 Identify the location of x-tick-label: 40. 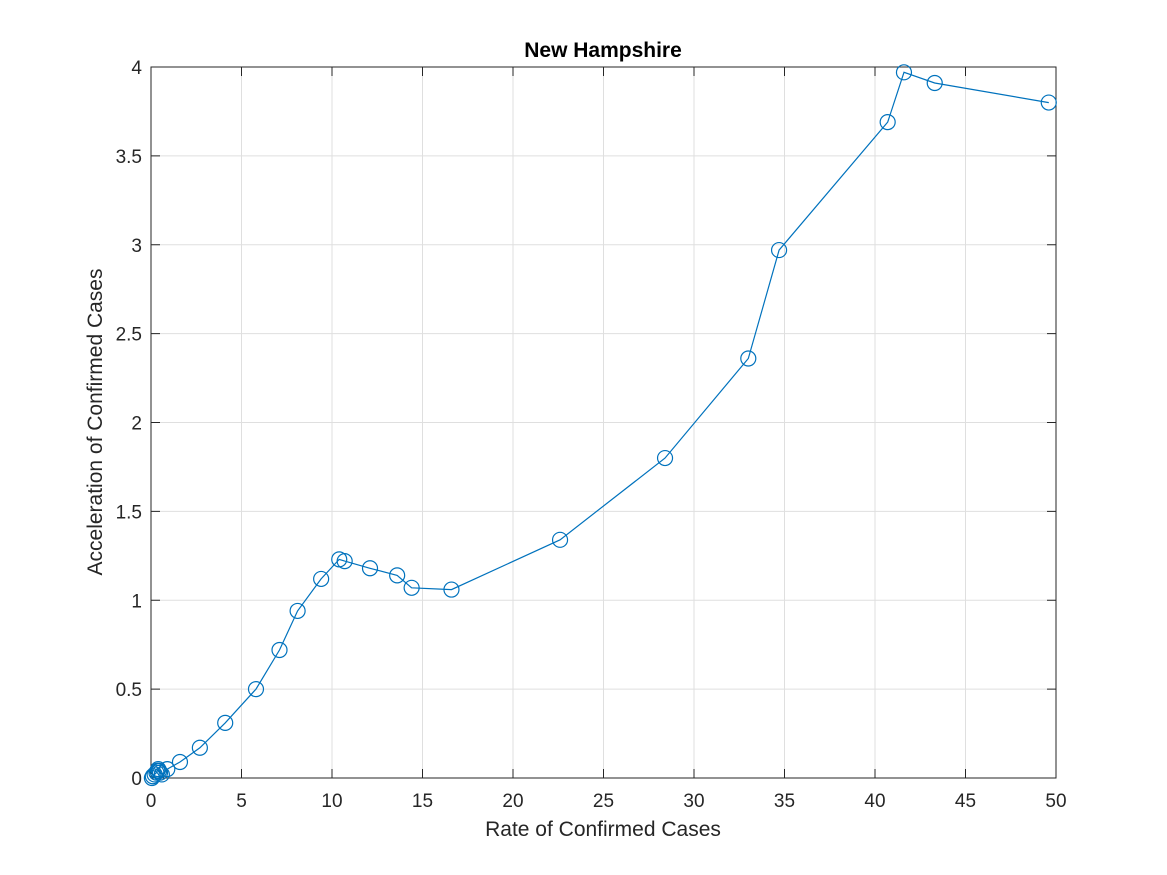
(874, 801).